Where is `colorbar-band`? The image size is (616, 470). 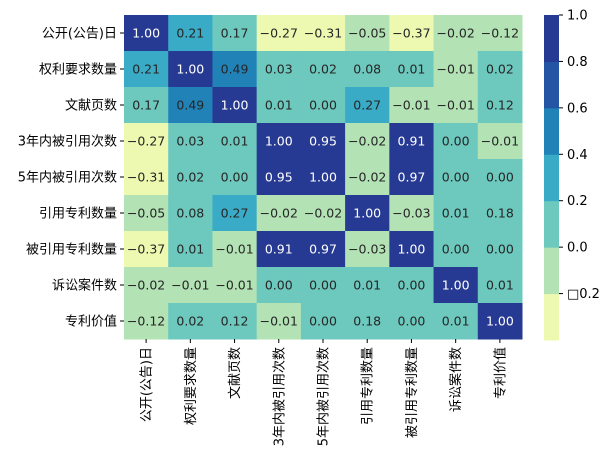 colorbar-band is located at coordinates (551, 38).